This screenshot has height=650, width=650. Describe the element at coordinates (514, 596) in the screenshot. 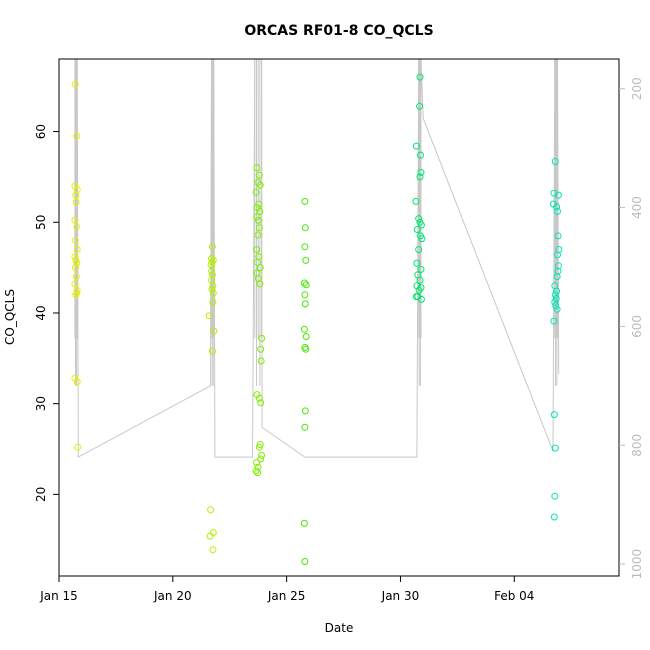

I see `x-tick-label: Feb 04` at that location.